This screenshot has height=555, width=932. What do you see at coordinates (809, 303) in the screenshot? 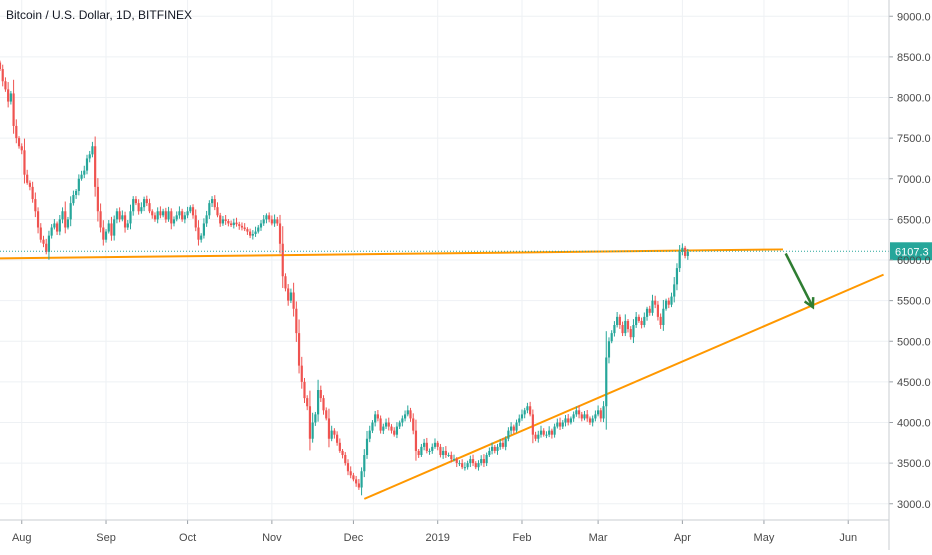
I see `arrow-head` at bounding box center [809, 303].